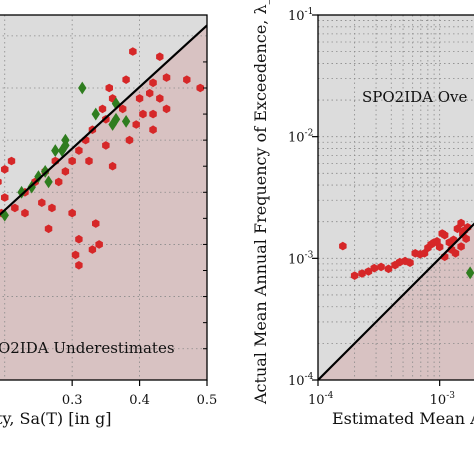 This screenshot has height=474, width=474. What do you see at coordinates (56, 418) in the screenshot?
I see `left-x-axis-label: ty, Sa(T) [in g]` at bounding box center [56, 418].